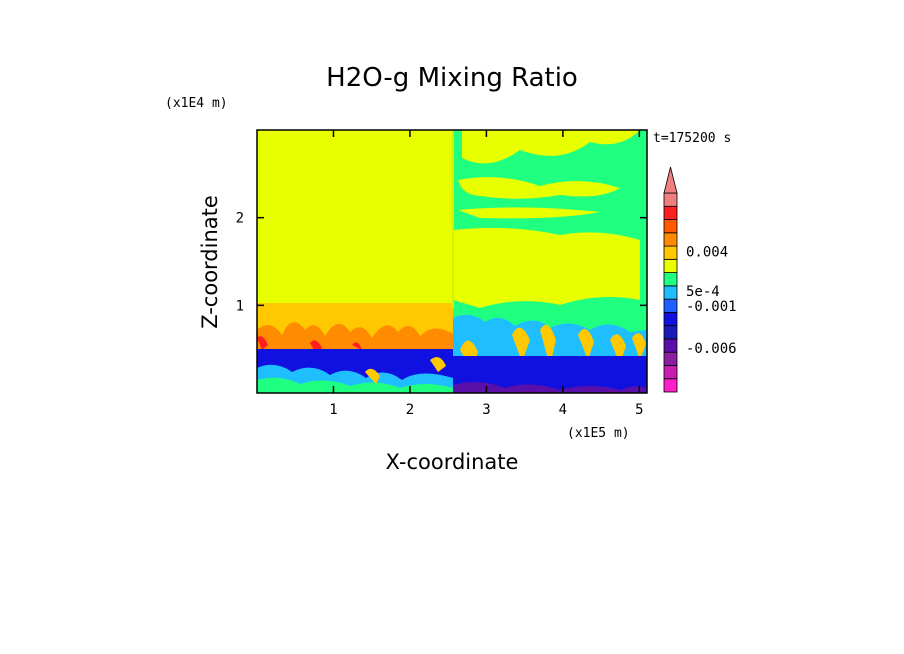 This screenshot has width=904, height=654. What do you see at coordinates (452, 462) in the screenshot?
I see `x-axis-label: X-coordinate` at bounding box center [452, 462].